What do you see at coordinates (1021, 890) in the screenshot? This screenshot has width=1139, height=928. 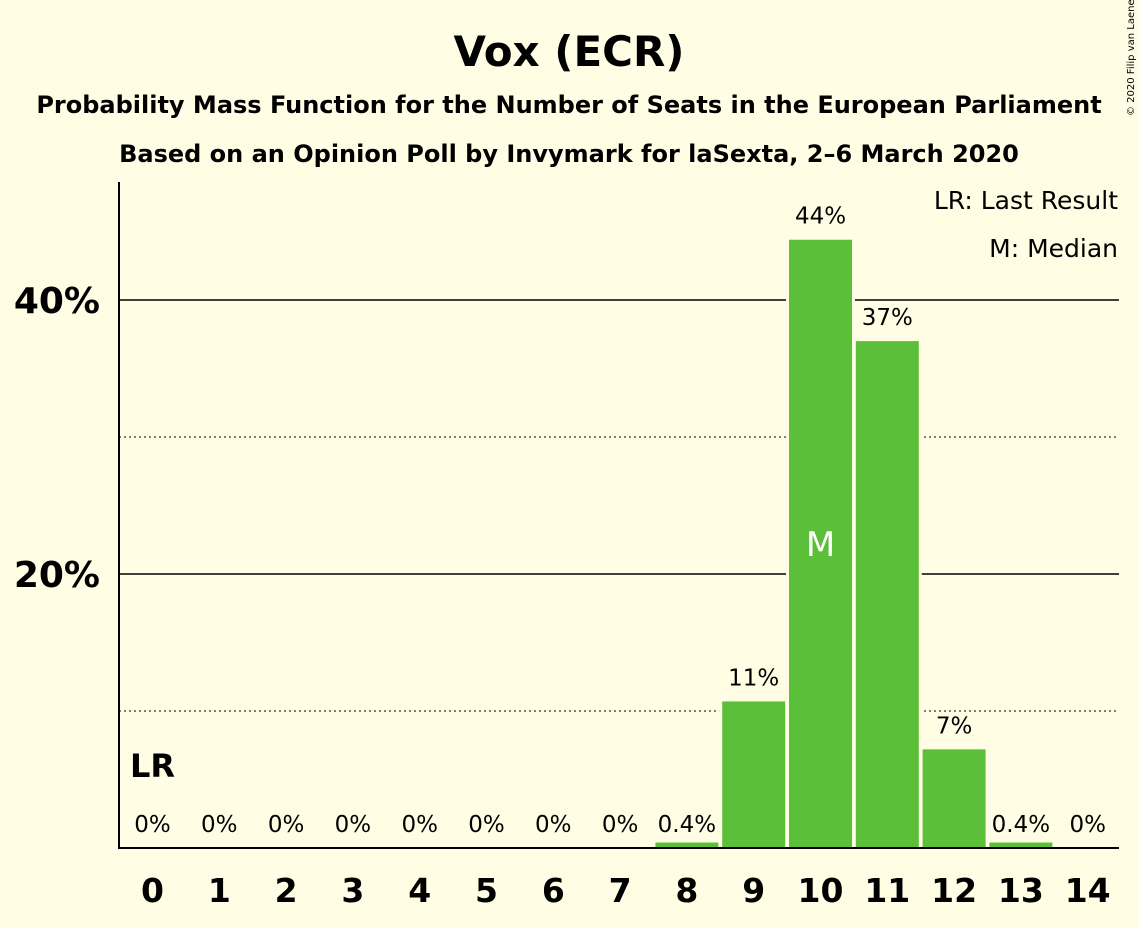 I see `x-tick-label: 13` at bounding box center [1021, 890].